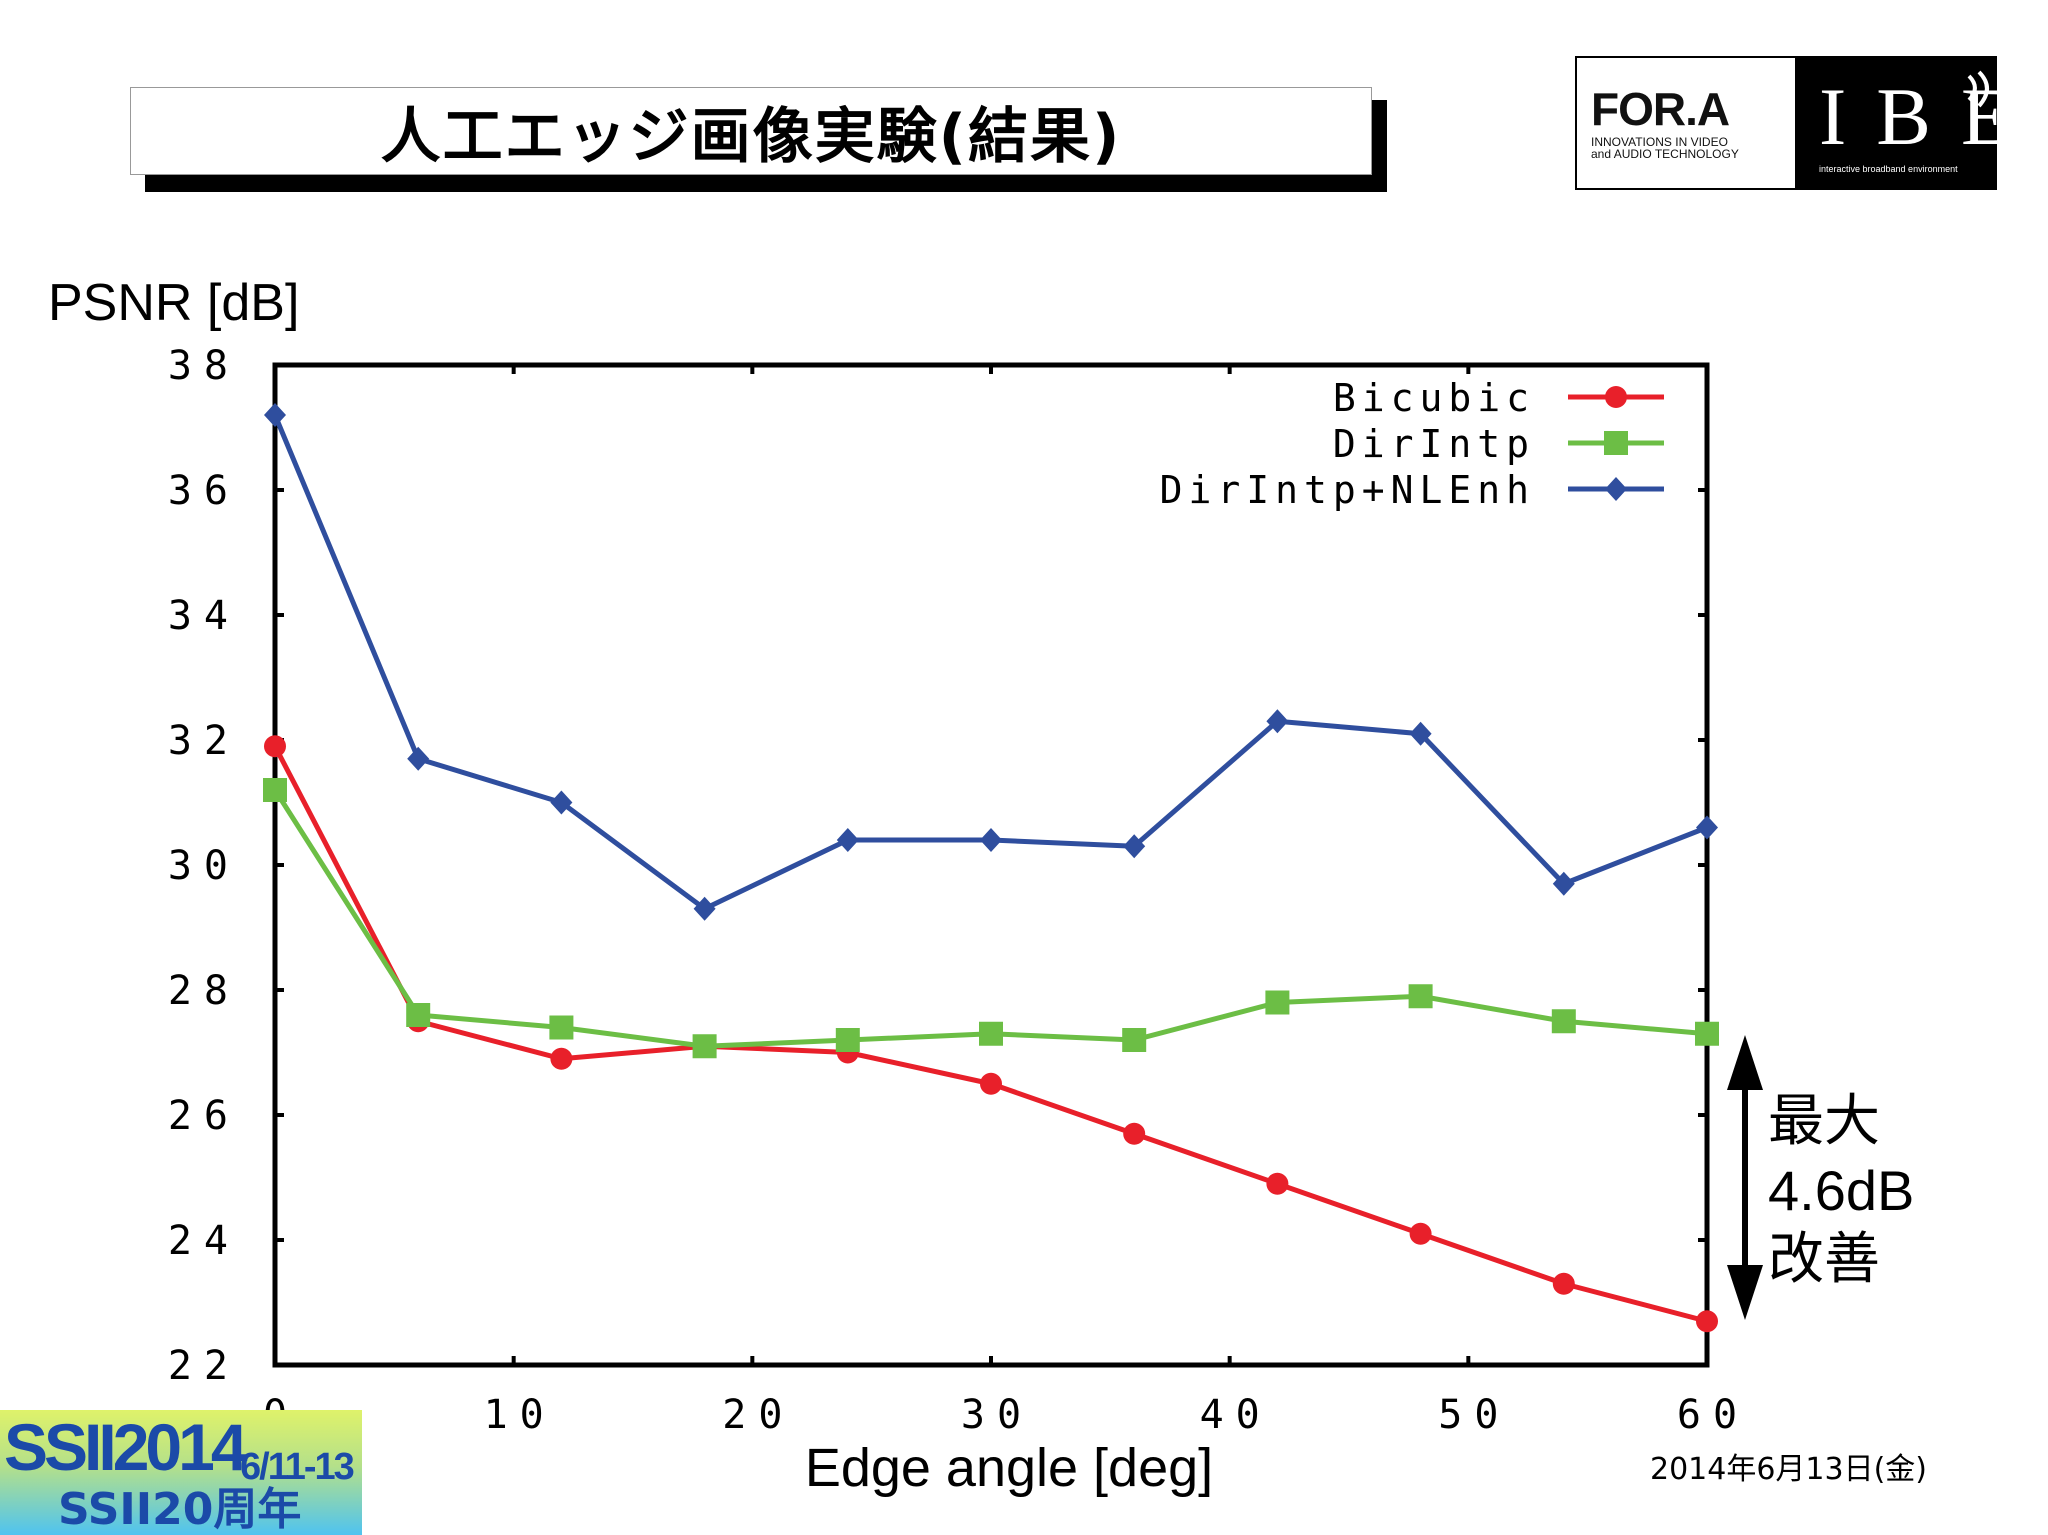  What do you see at coordinates (204, 1241) in the screenshot?
I see `y-tick-label: 24` at bounding box center [204, 1241].